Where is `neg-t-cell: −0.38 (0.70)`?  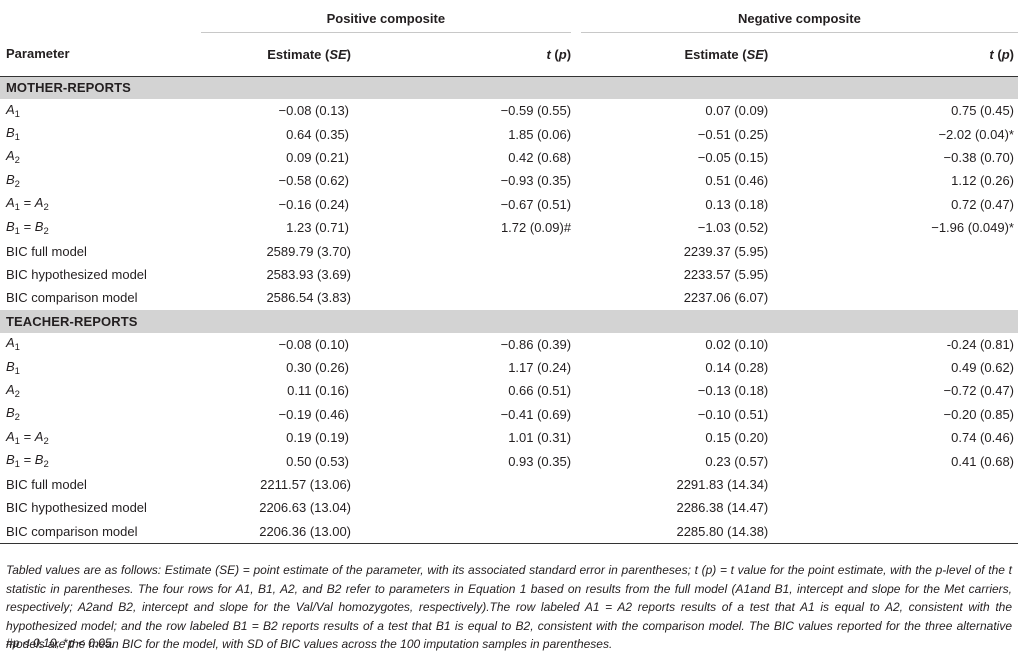
neg-t-cell: −0.38 (0.70) is located at coordinates (978, 157).